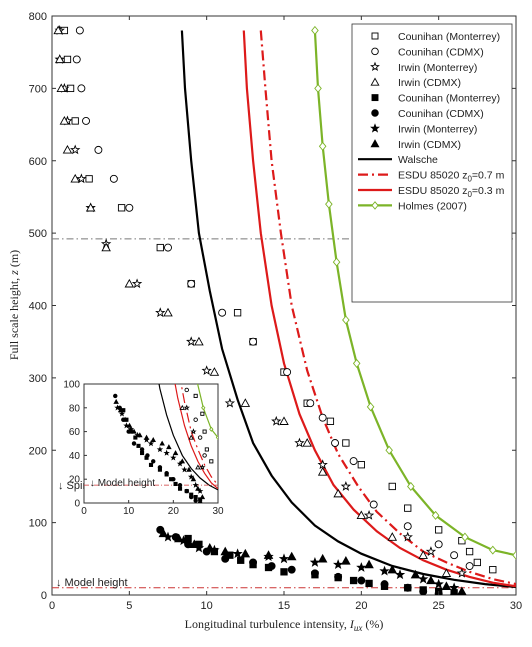  Describe the element at coordinates (516, 606) in the screenshot. I see `x-tick-label: 30` at that location.